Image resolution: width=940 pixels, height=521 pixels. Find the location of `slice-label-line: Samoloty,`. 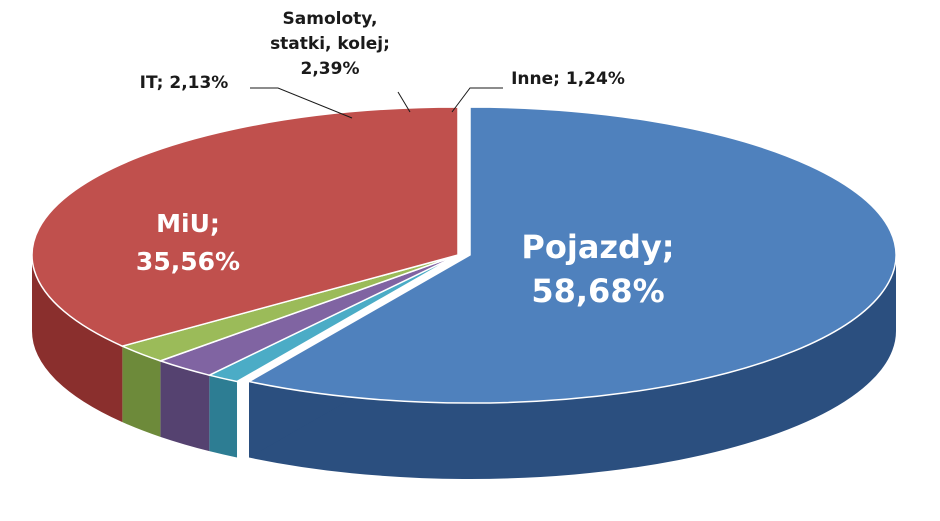

slice-label-line: Samoloty, is located at coordinates (330, 19).